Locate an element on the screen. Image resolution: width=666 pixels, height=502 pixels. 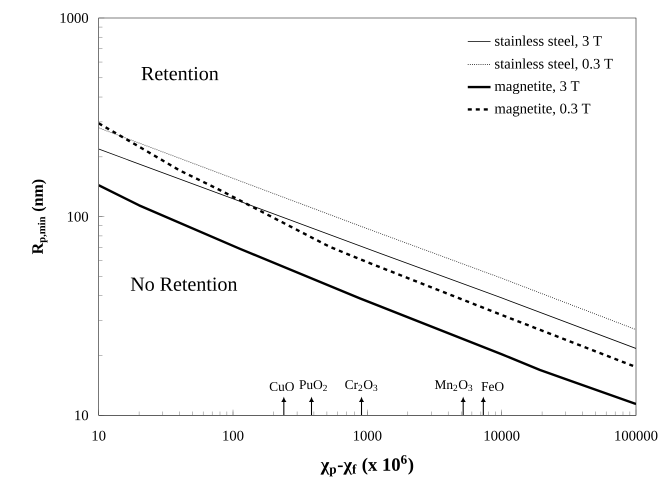
x-tick-label: 1000 is located at coordinates (368, 435).